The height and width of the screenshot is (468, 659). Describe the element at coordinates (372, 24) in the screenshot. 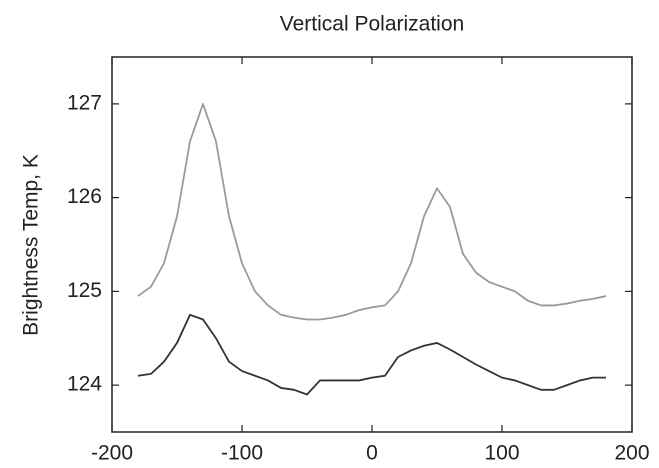

I see `chart-title: Vertical Polarization` at that location.